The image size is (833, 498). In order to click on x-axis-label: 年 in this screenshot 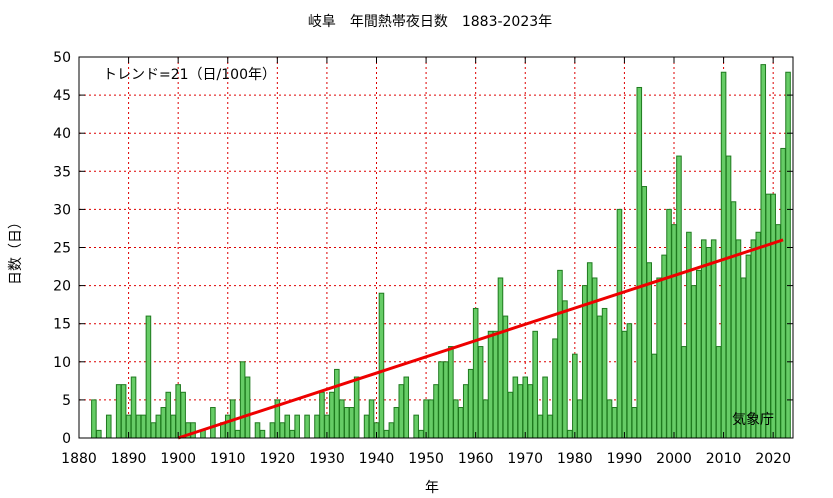, I will do `click(432, 488)`.